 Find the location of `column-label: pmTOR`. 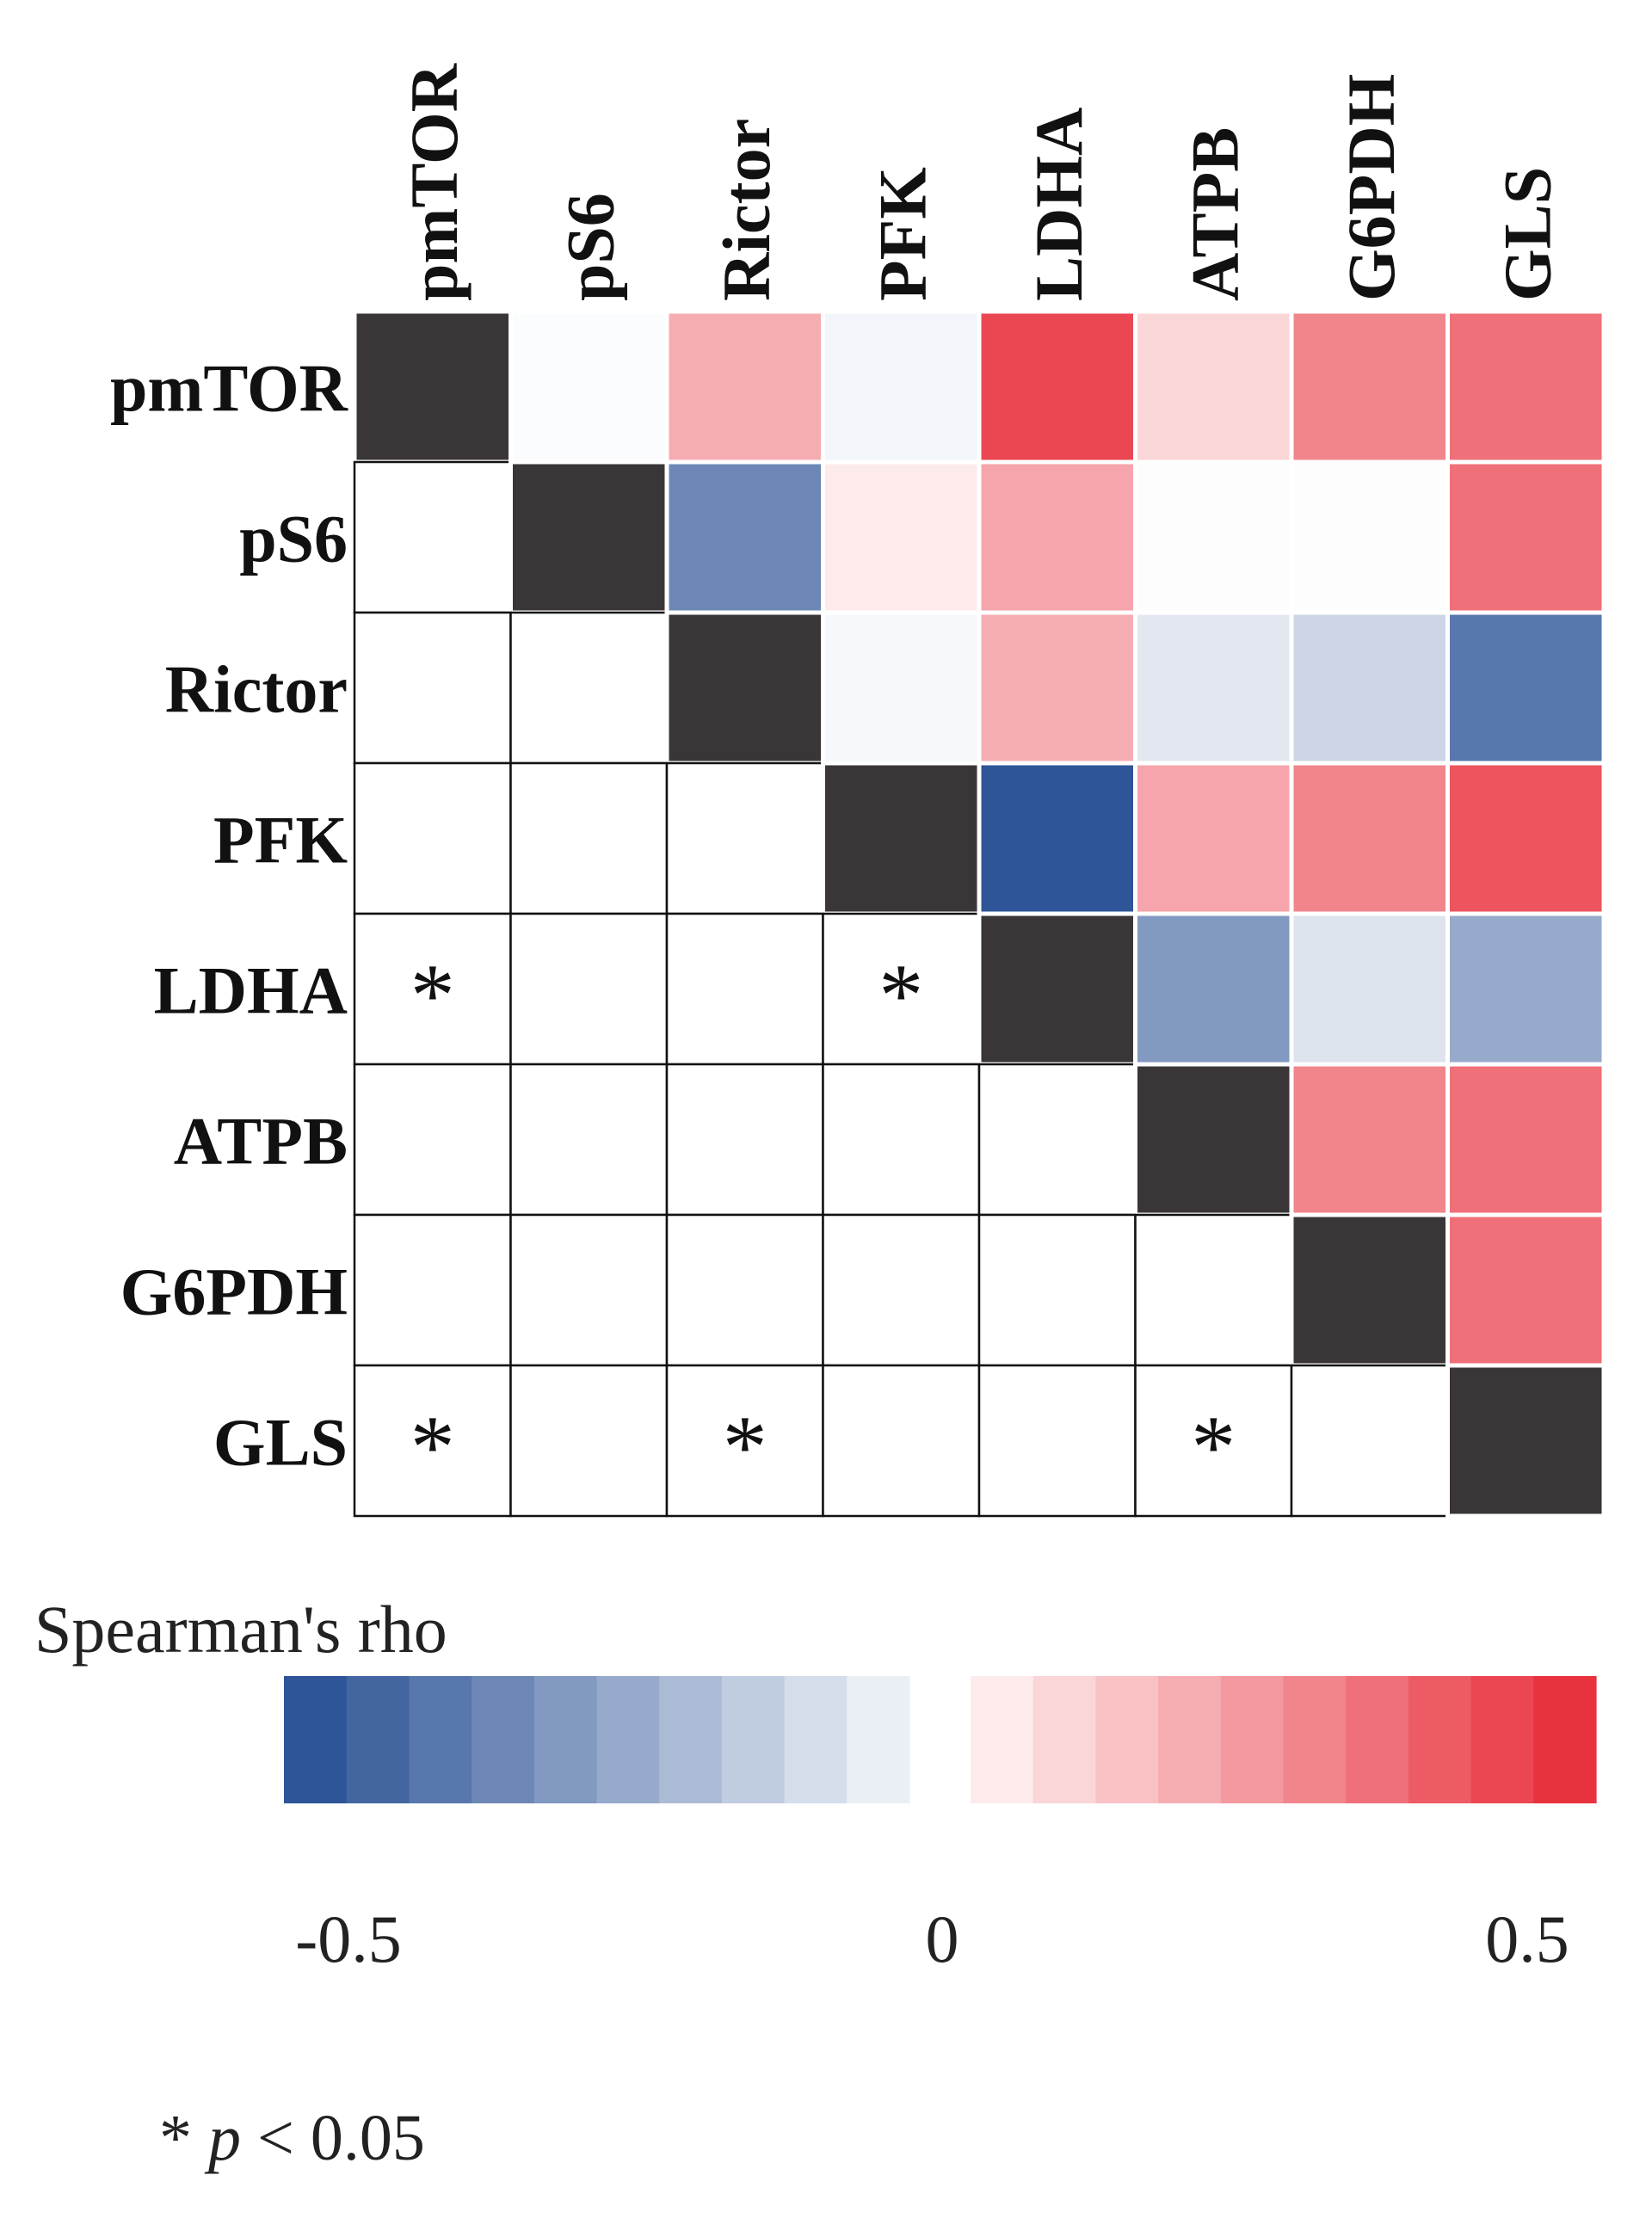

column-label: pmTOR is located at coordinates (434, 181).